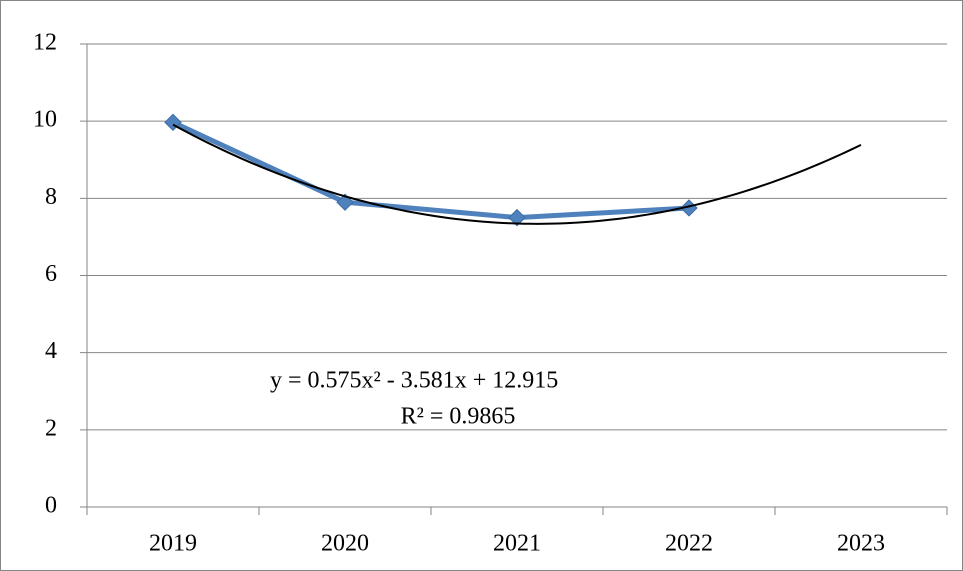  What do you see at coordinates (458, 417) in the screenshot?
I see `trendline-r-squared: R² = 0.9865` at bounding box center [458, 417].